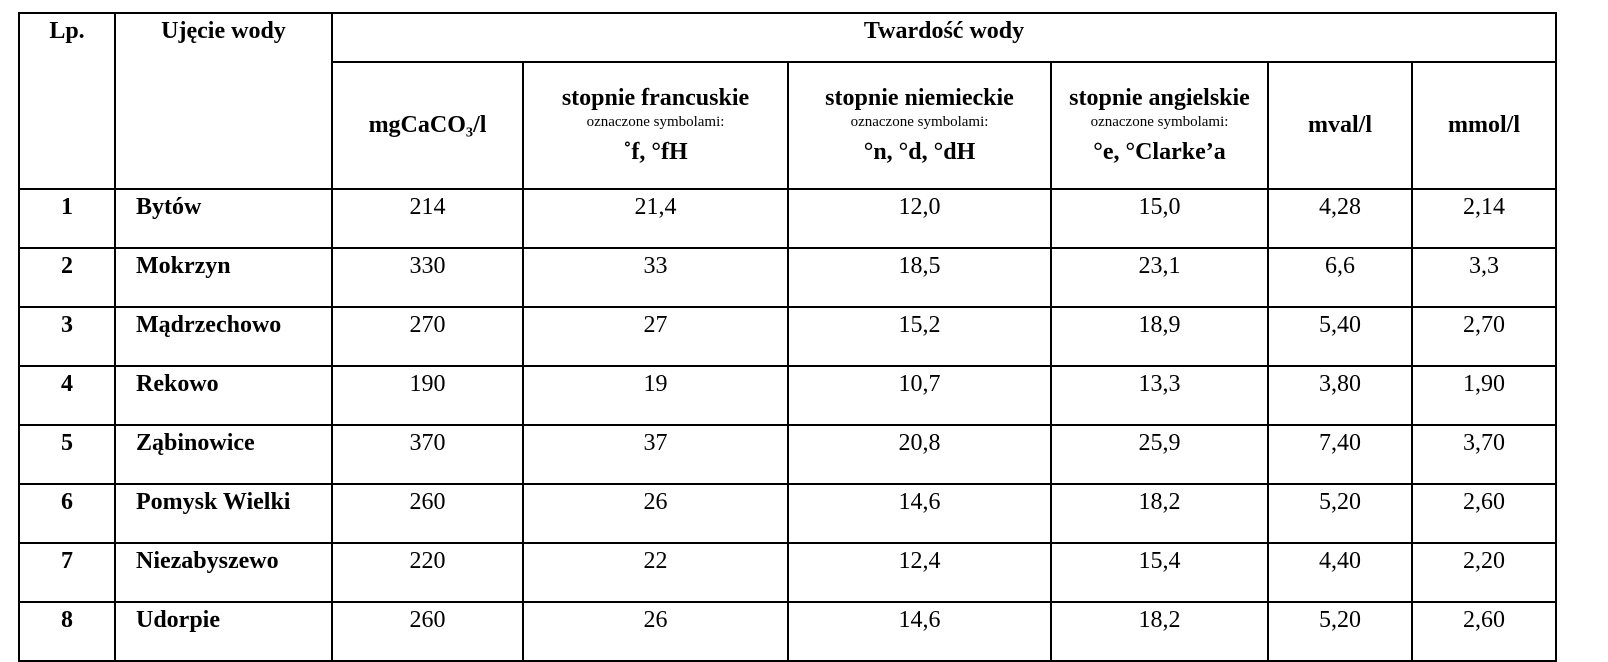 The width and height of the screenshot is (1608, 662). Describe the element at coordinates (223, 277) in the screenshot. I see `intake-name: Mokrzyn` at that location.